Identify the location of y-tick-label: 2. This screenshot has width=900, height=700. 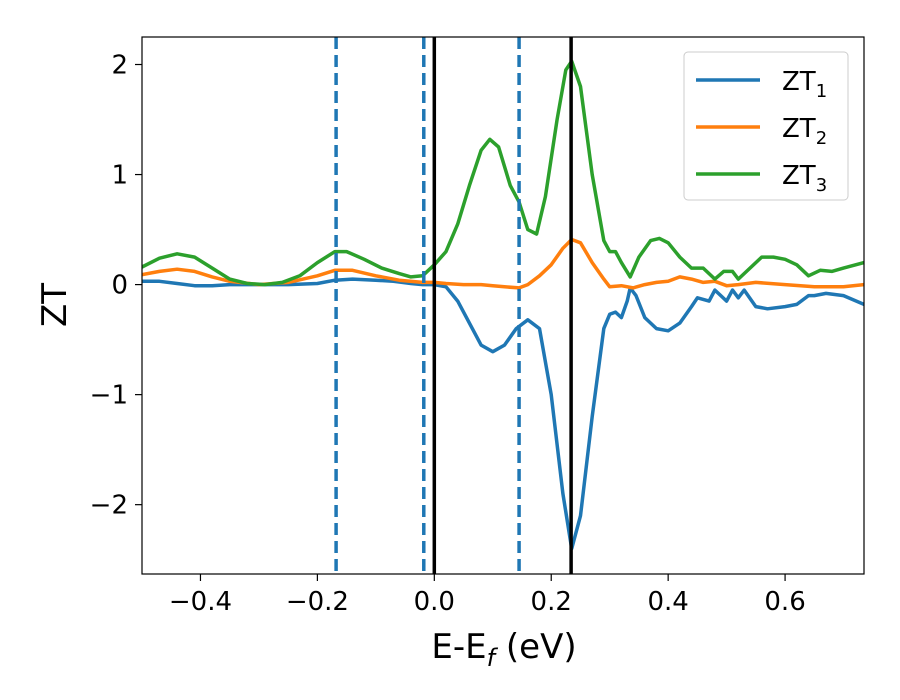
(119, 66).